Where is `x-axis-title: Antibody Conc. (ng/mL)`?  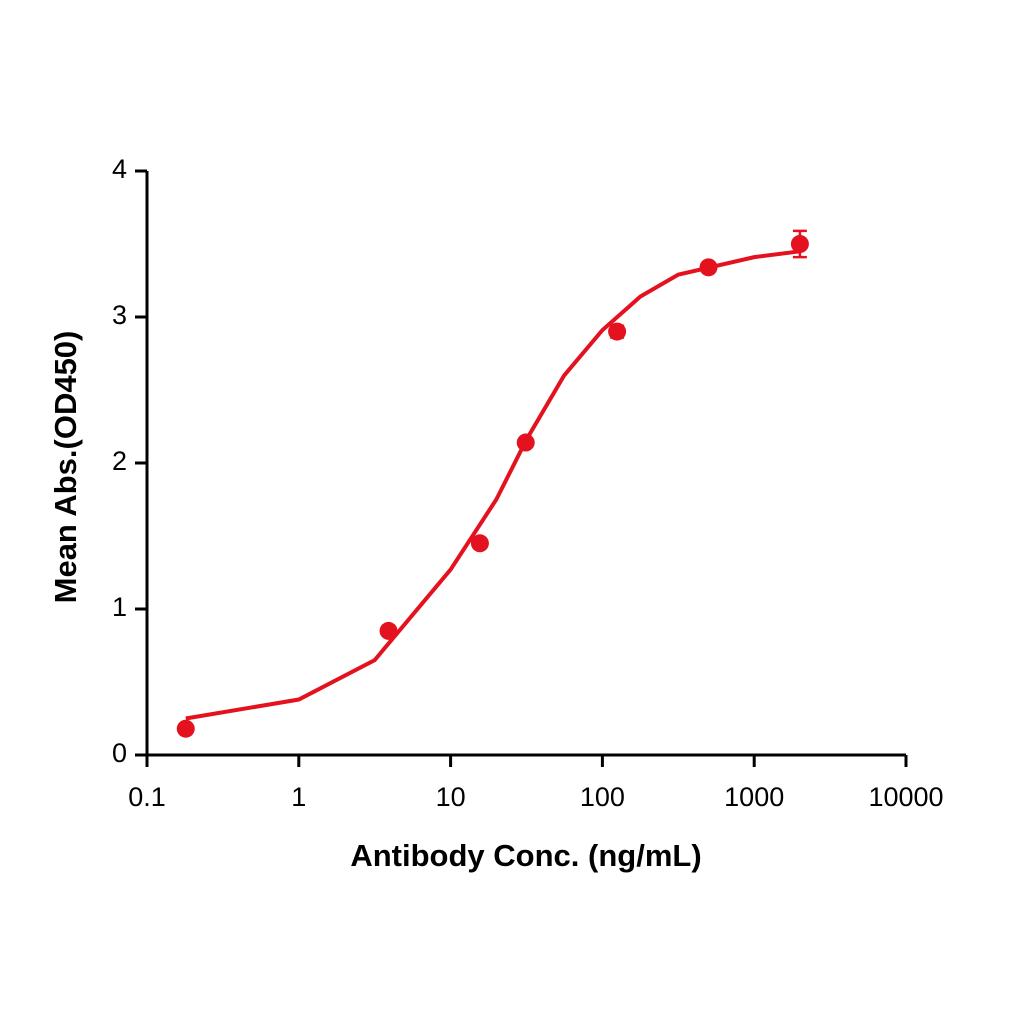 x-axis-title: Antibody Conc. (ng/mL) is located at coordinates (525, 855).